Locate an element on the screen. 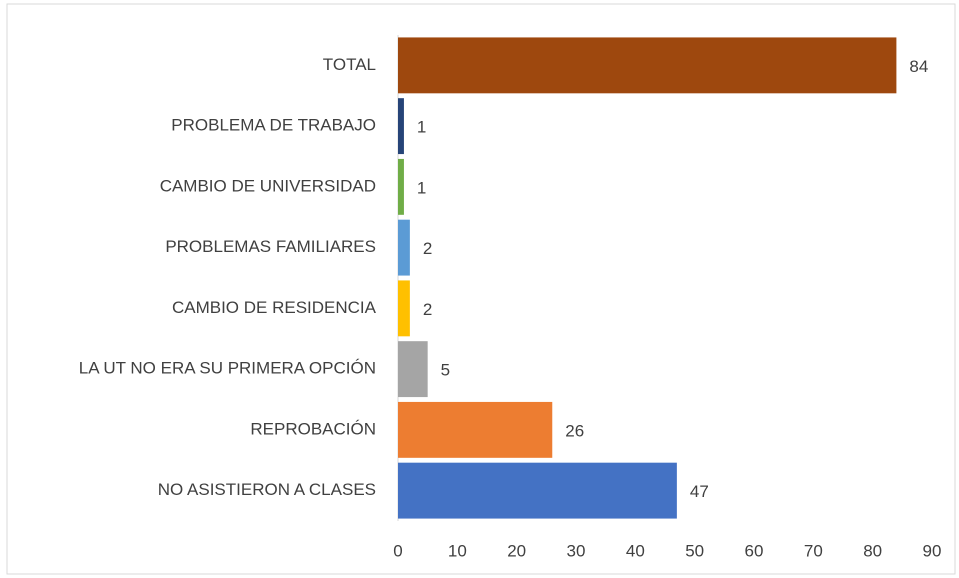 Image resolution: width=959 pixels, height=578 pixels. y-tick-label: LA UT NO ERA SU PRIMERA OPCIÓN is located at coordinates (227, 368).